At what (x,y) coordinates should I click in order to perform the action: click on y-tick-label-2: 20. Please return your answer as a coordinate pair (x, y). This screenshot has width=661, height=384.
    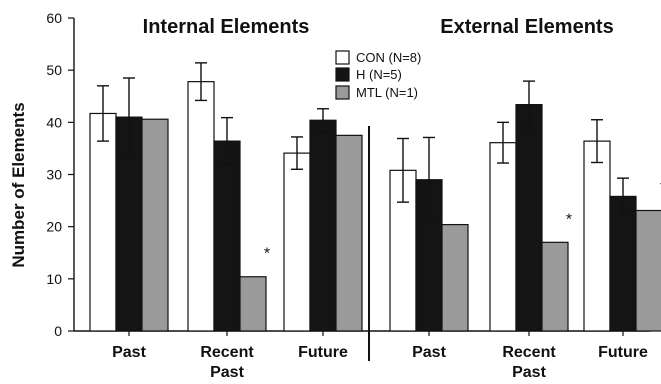
    Looking at the image, I should click on (54, 227).